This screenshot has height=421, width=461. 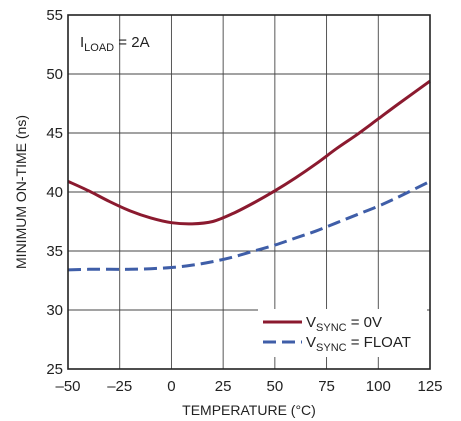 I want to click on legend-background, so click(x=342, y=333).